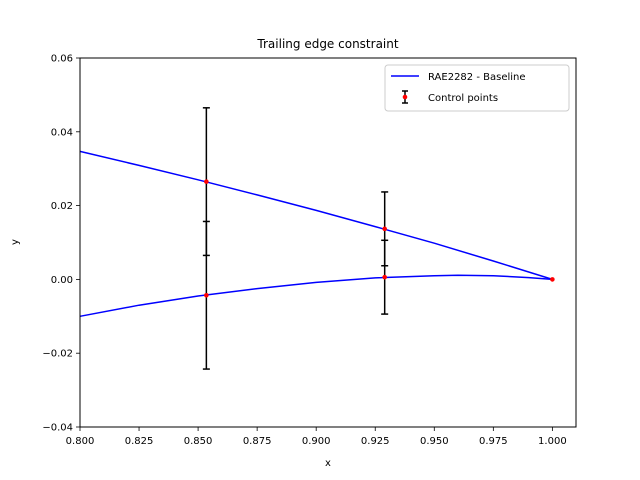  What do you see at coordinates (552, 441) in the screenshot?
I see `x-tick-label: 1.000` at bounding box center [552, 441].